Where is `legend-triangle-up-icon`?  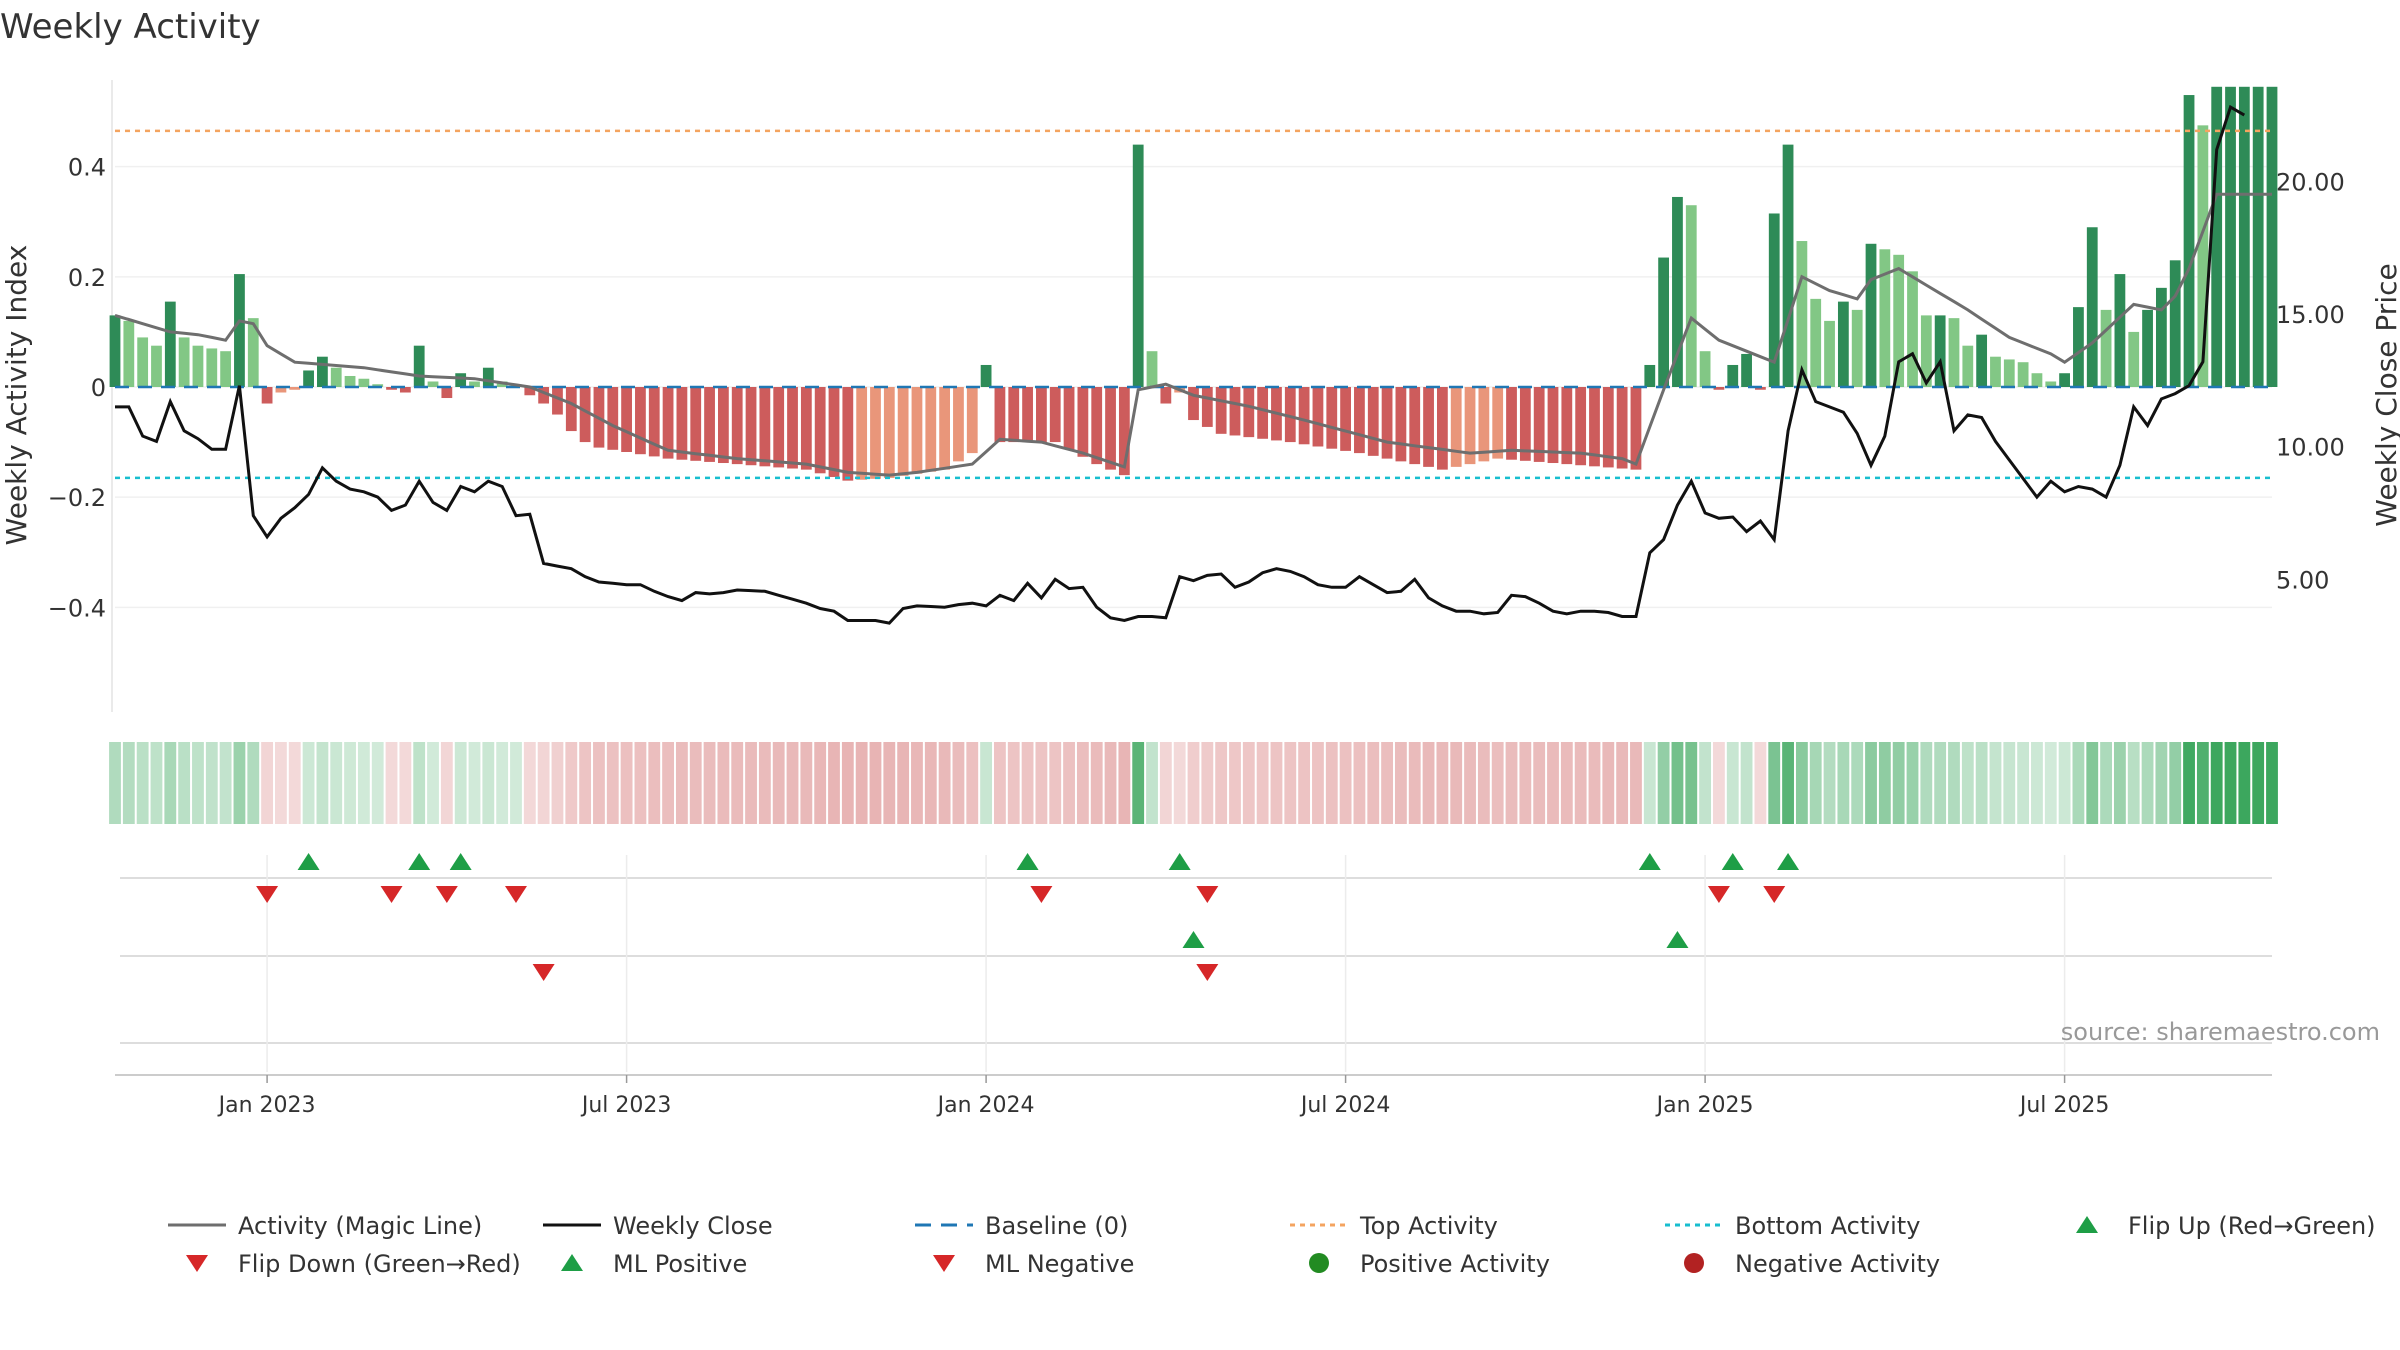
legend-triangle-up-icon is located at coordinates (2087, 1224).